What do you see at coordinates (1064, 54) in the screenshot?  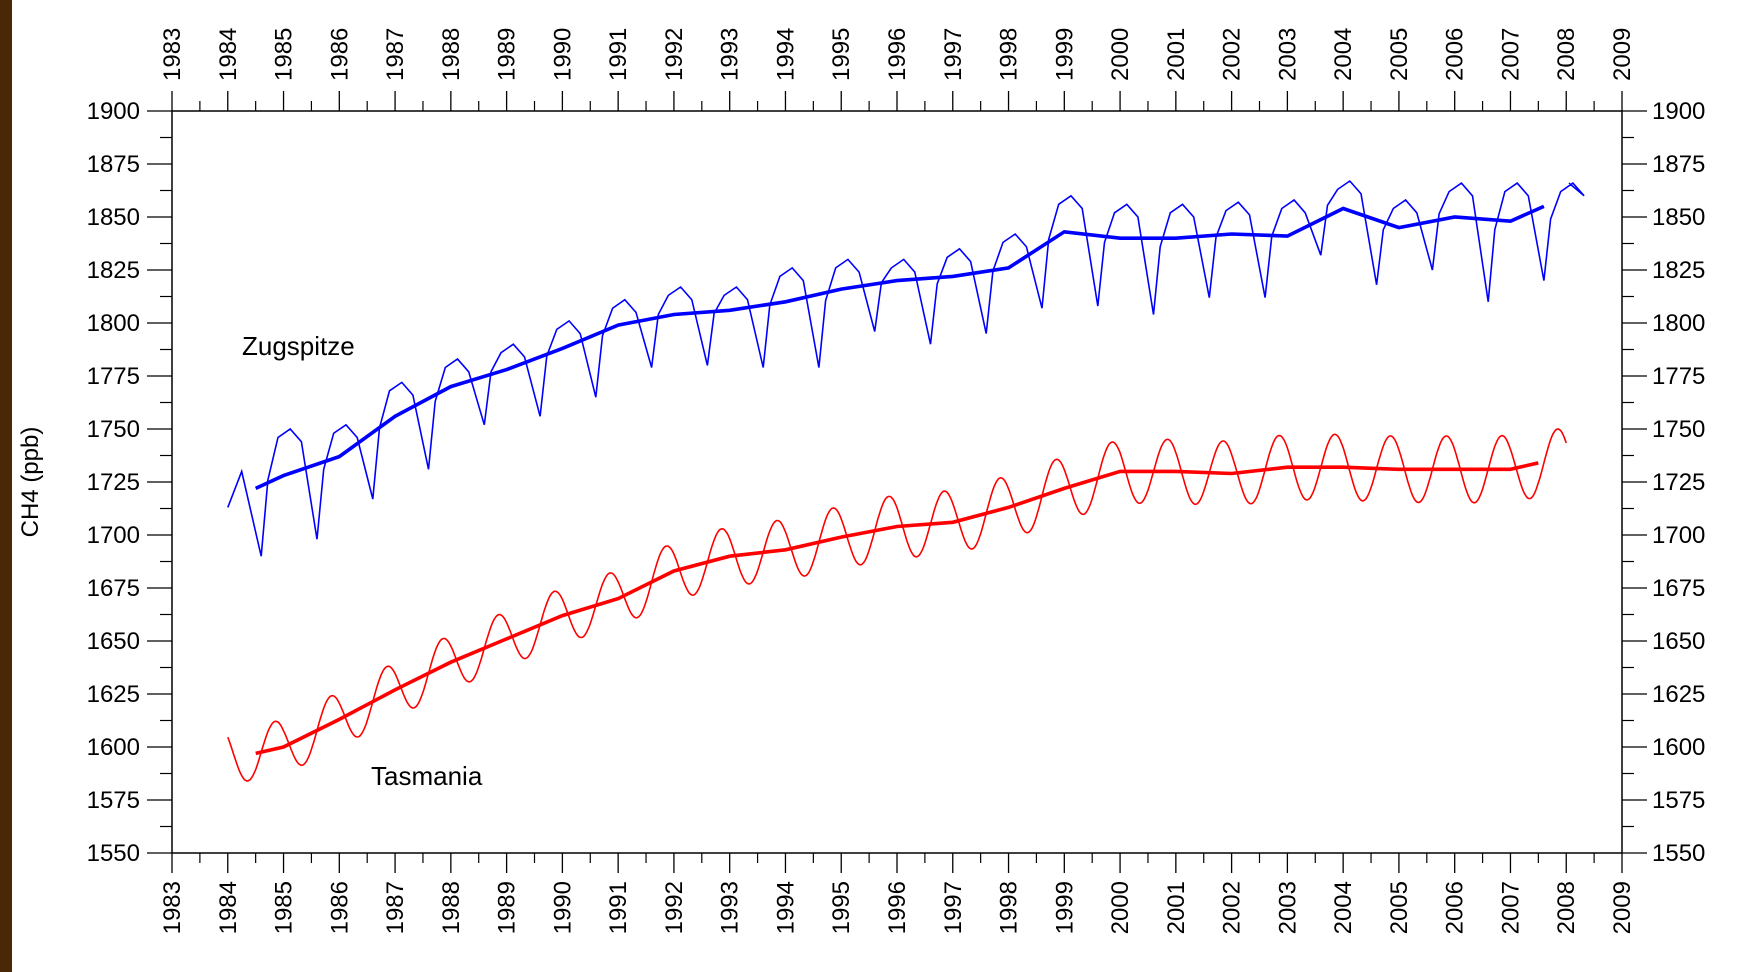 I see `x-tick-label-top: 1999` at bounding box center [1064, 54].